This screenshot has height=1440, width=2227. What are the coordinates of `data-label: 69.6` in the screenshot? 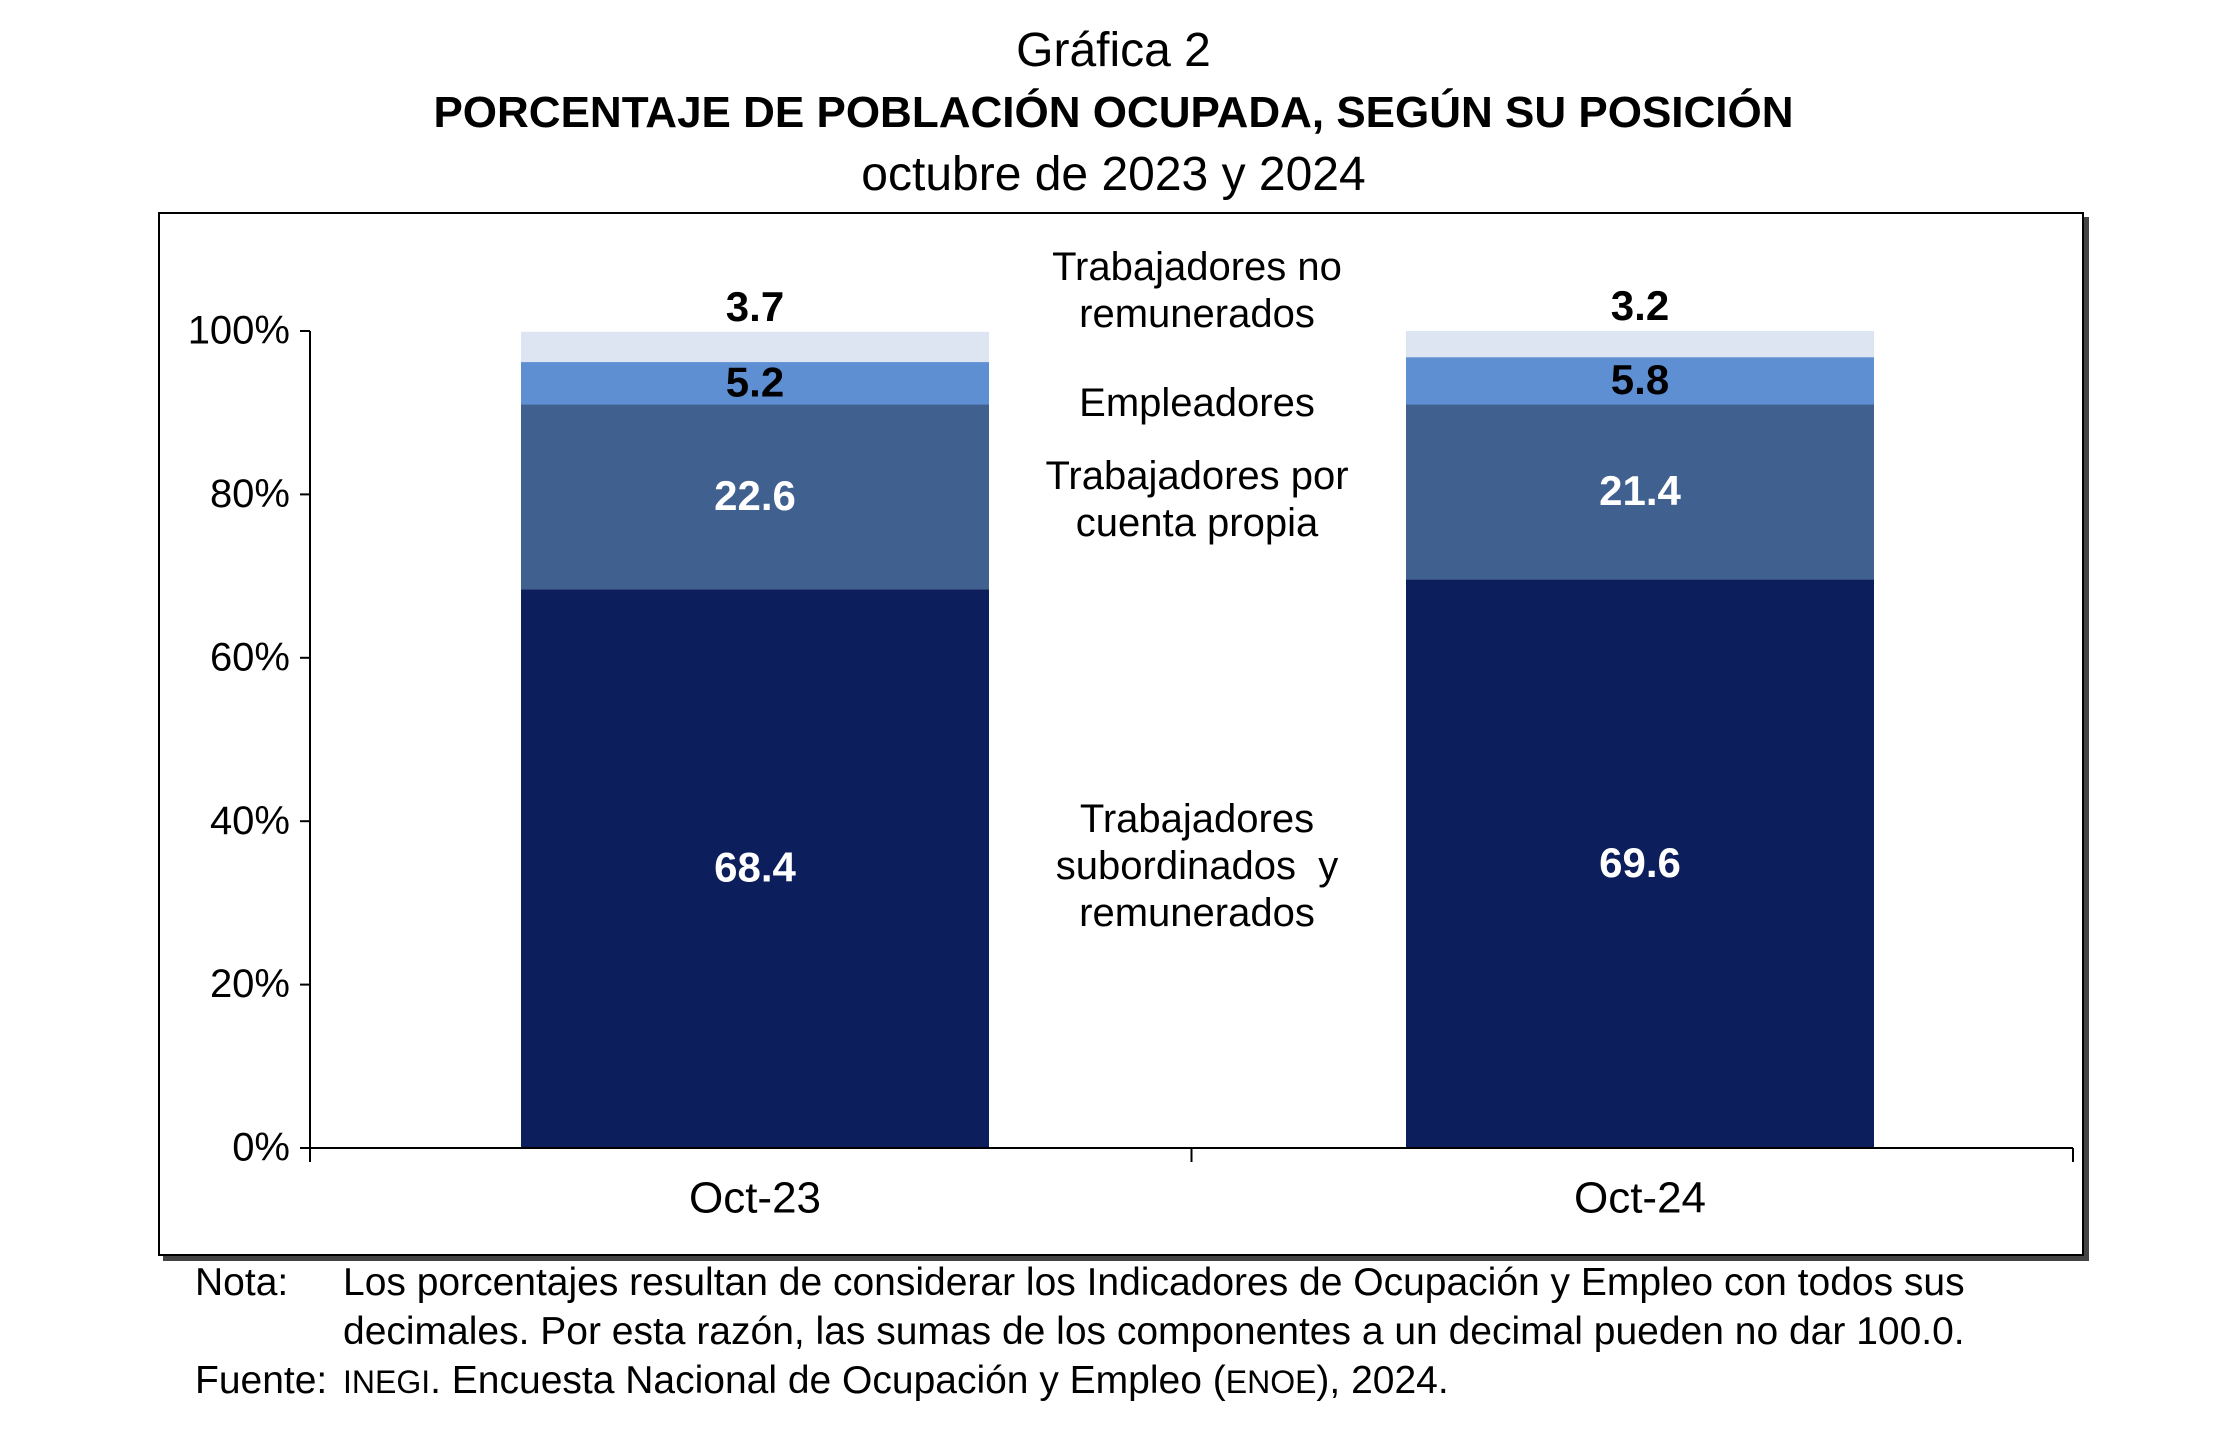 It's located at (1640, 862).